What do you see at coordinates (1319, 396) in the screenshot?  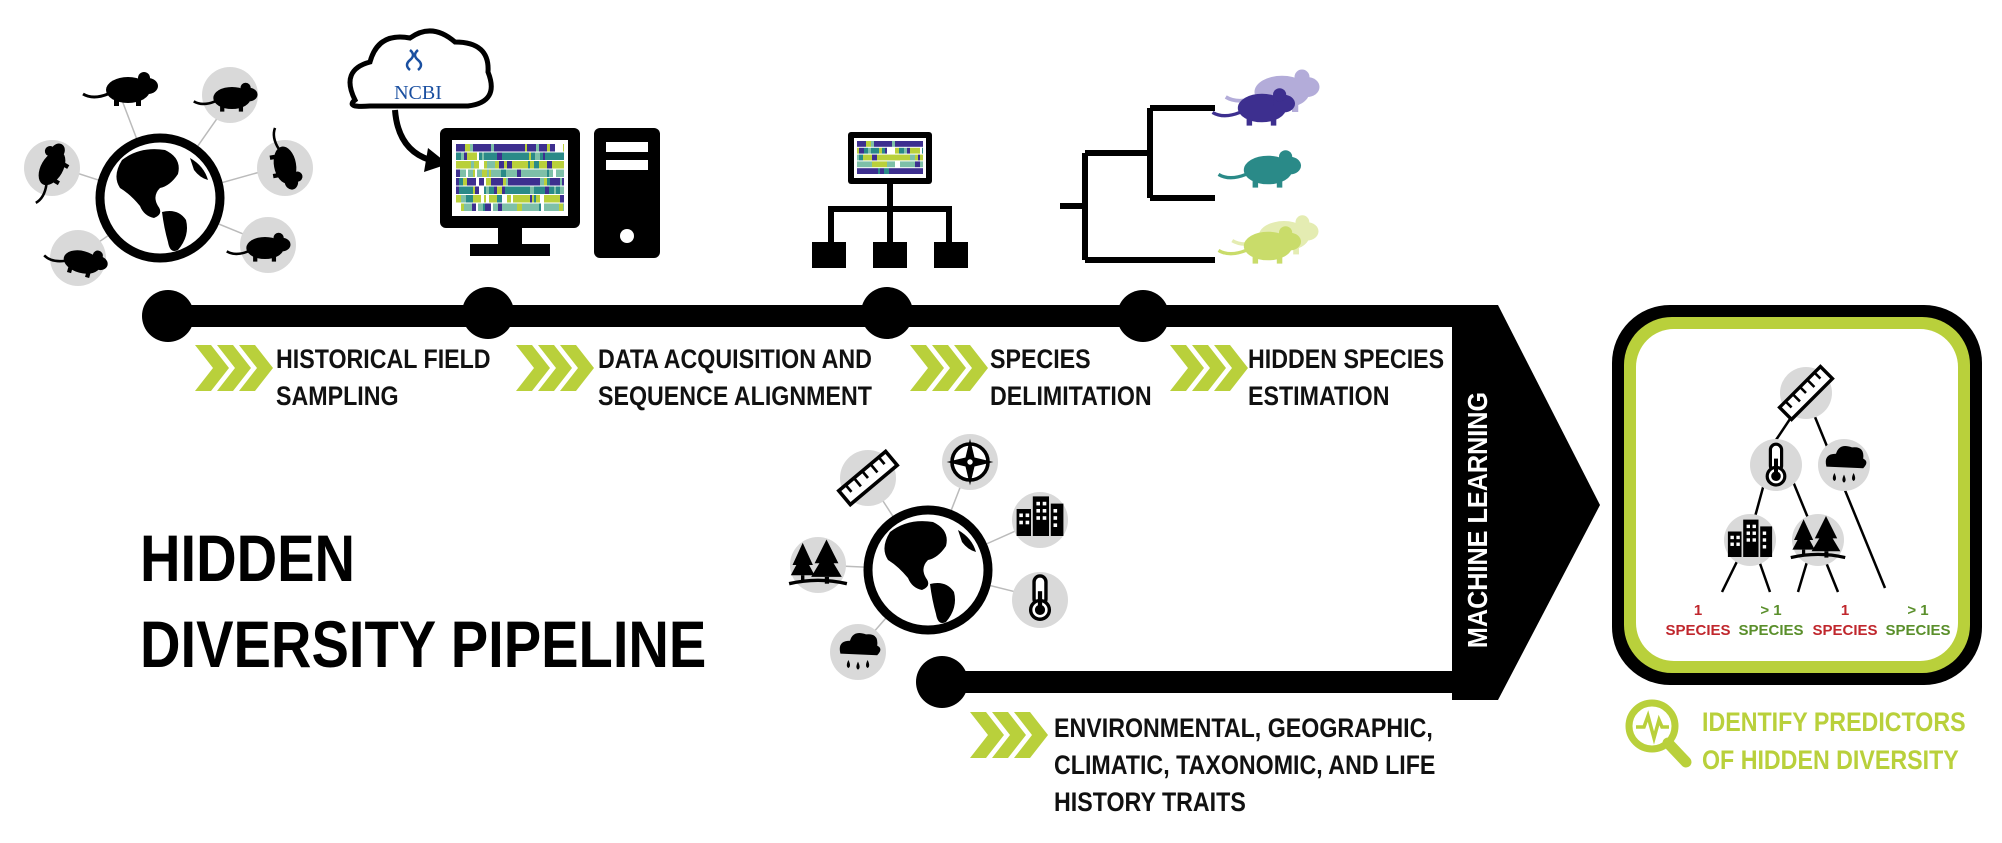 I see `step-line: ESTIMATION` at bounding box center [1319, 396].